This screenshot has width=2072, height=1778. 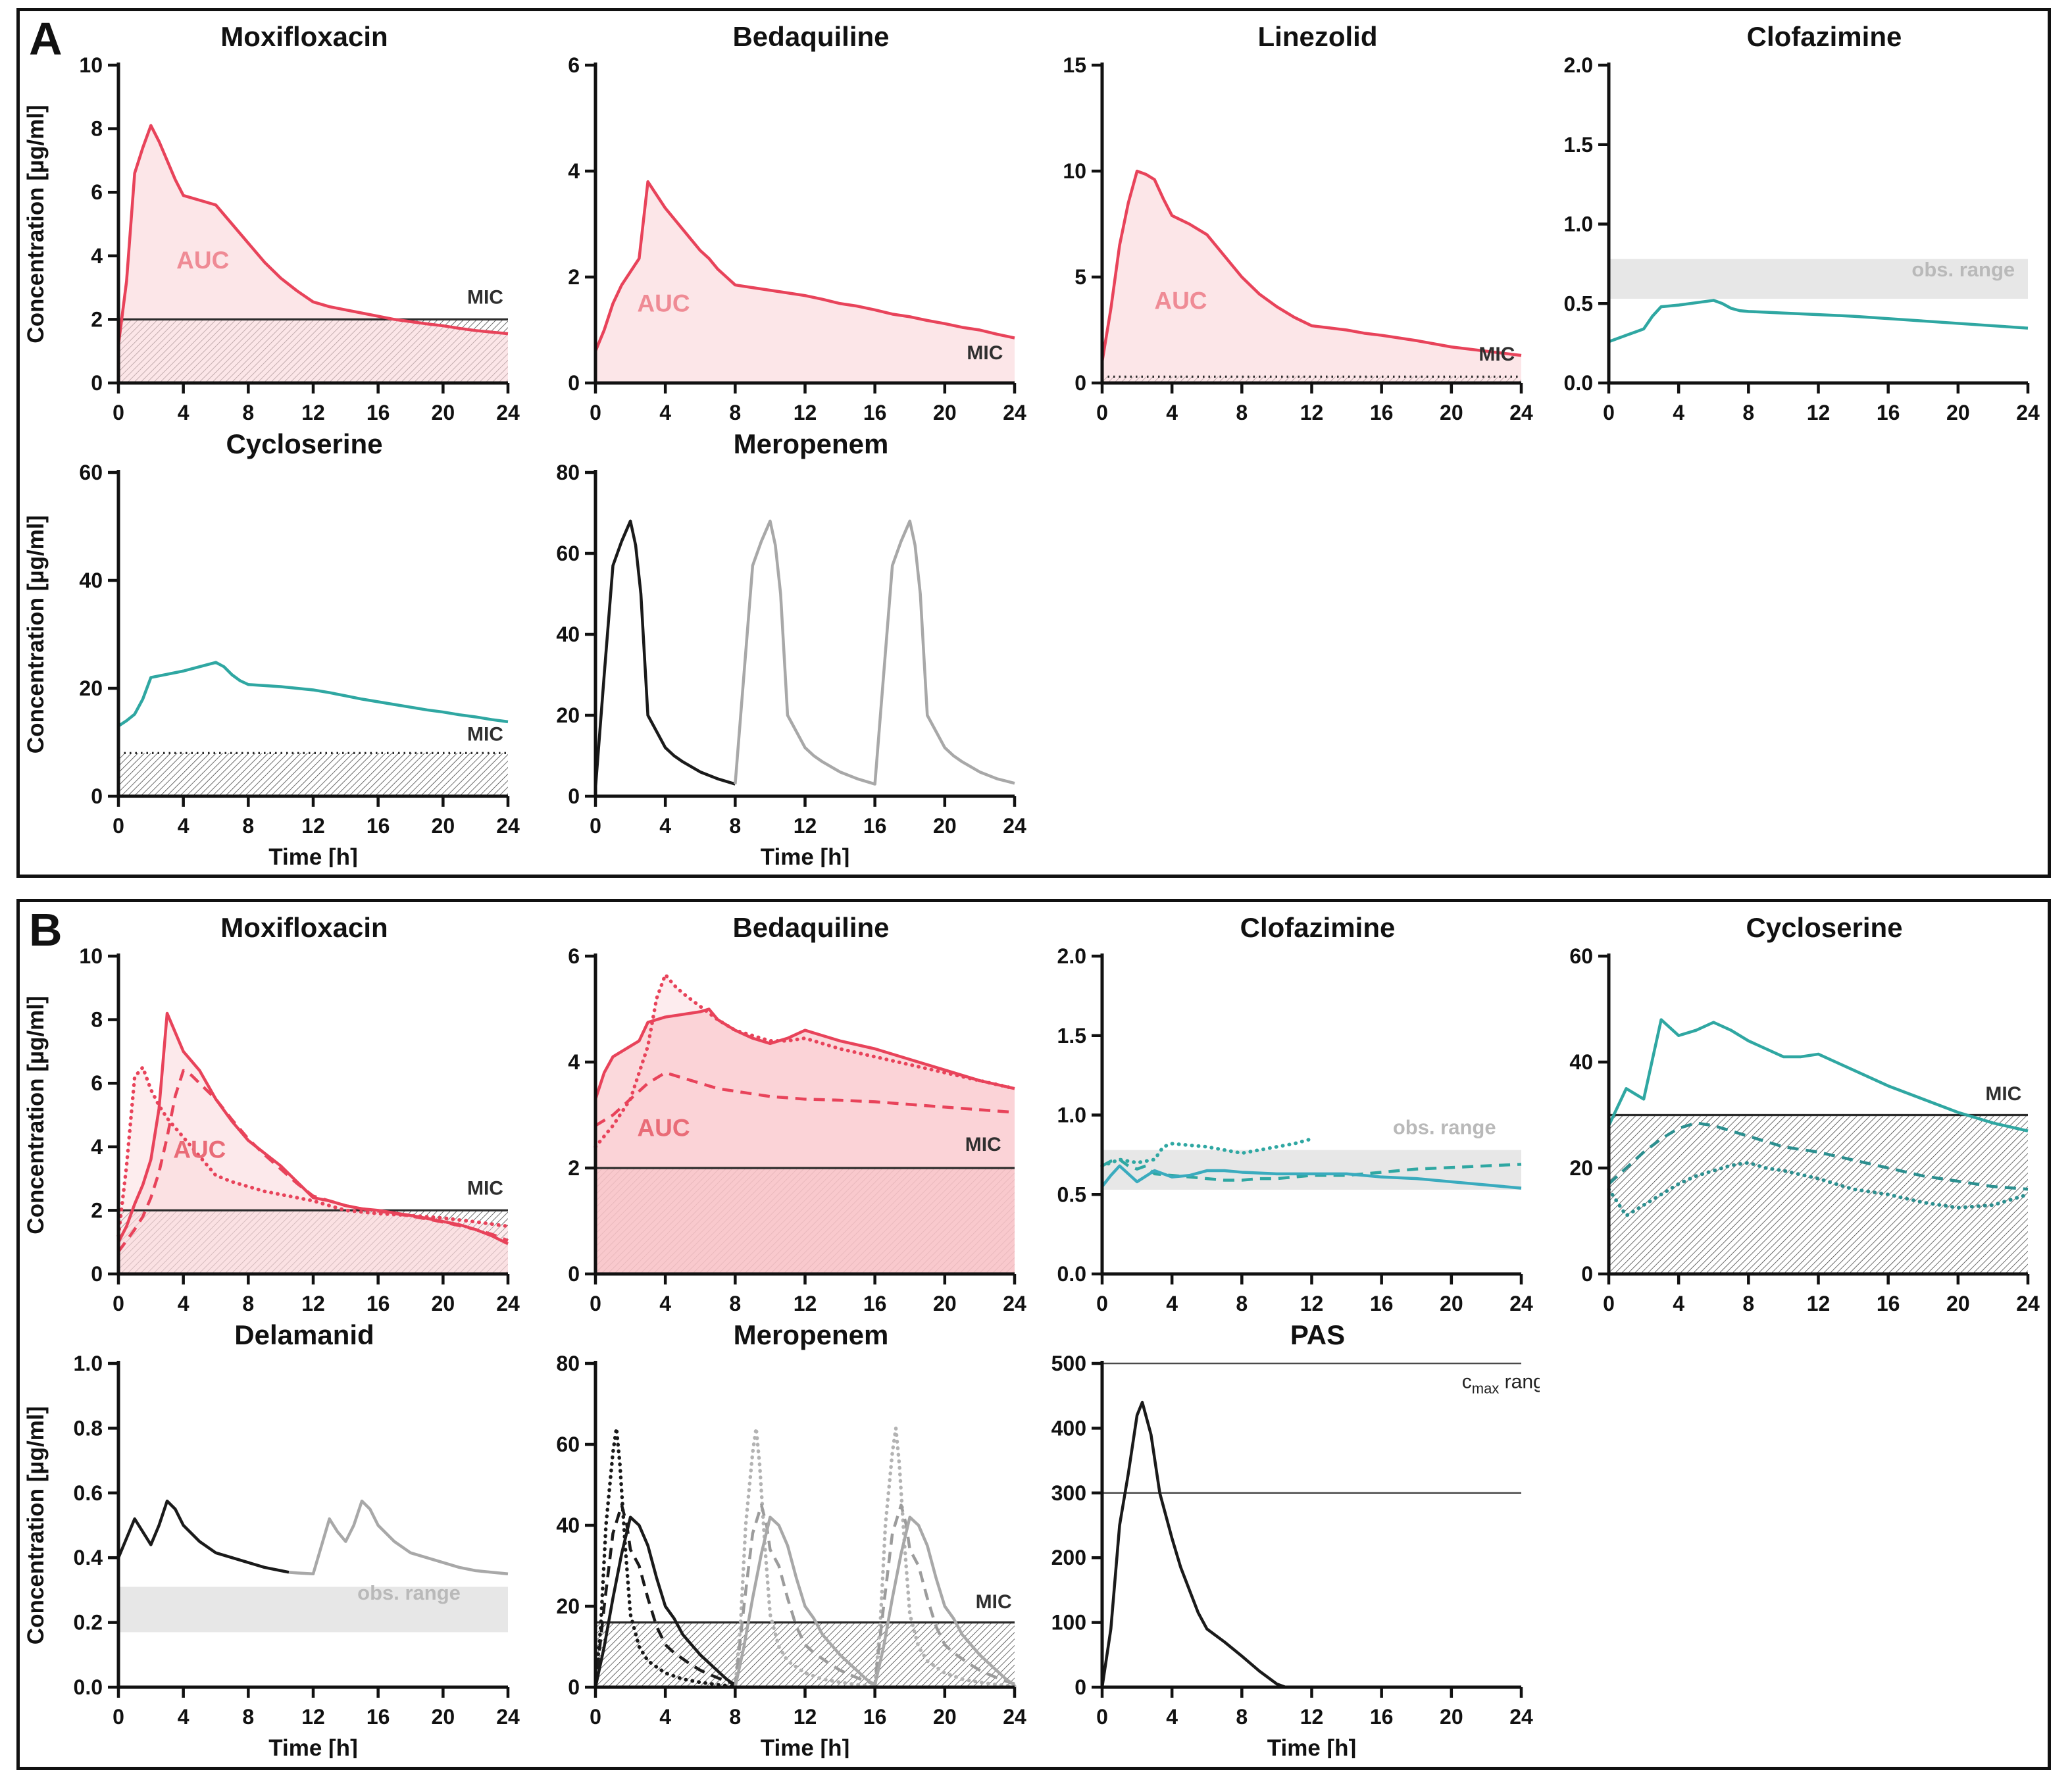 What do you see at coordinates (1444, 1126) in the screenshot?
I see `svg-text: obs. range` at bounding box center [1444, 1126].